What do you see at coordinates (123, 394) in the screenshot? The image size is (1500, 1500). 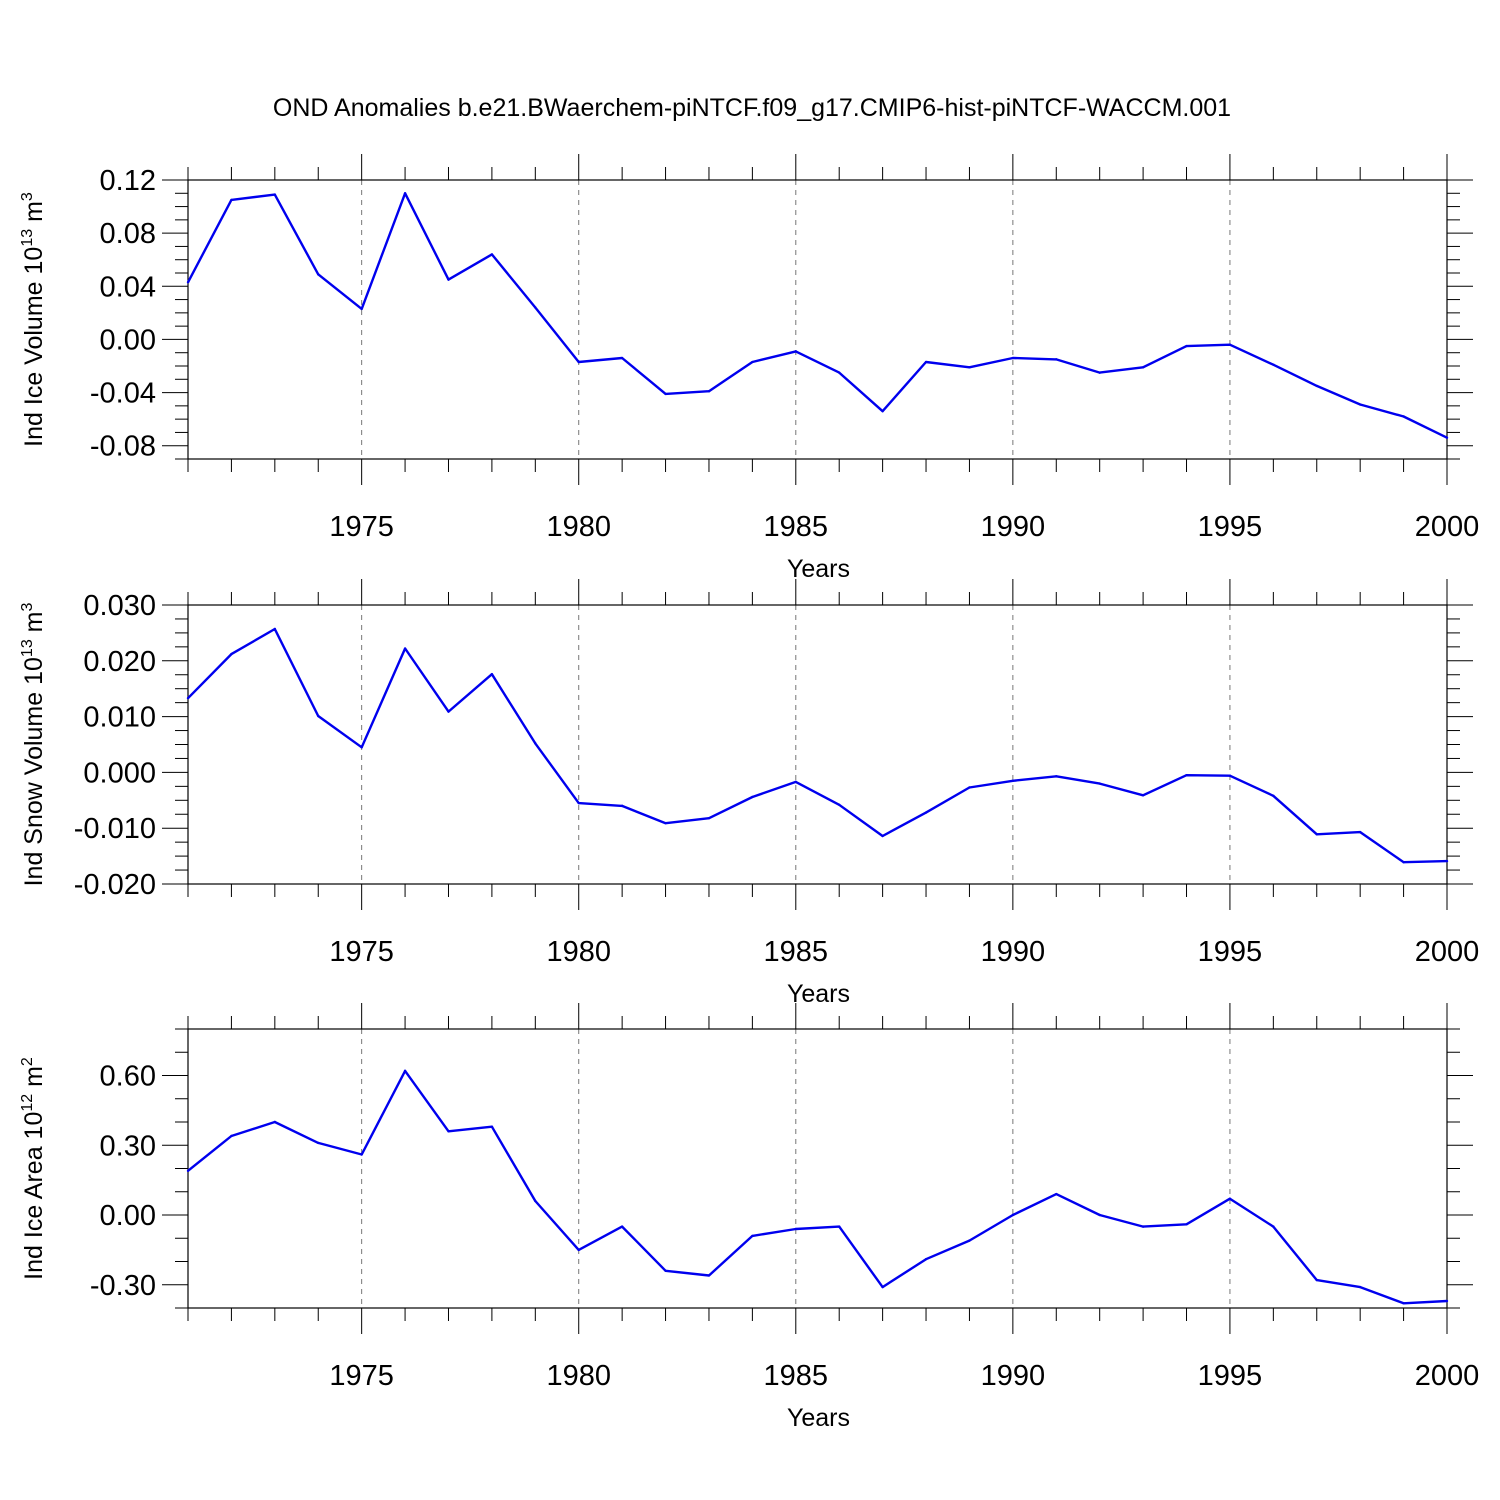 I see `y-tick-label: -0.04` at bounding box center [123, 394].